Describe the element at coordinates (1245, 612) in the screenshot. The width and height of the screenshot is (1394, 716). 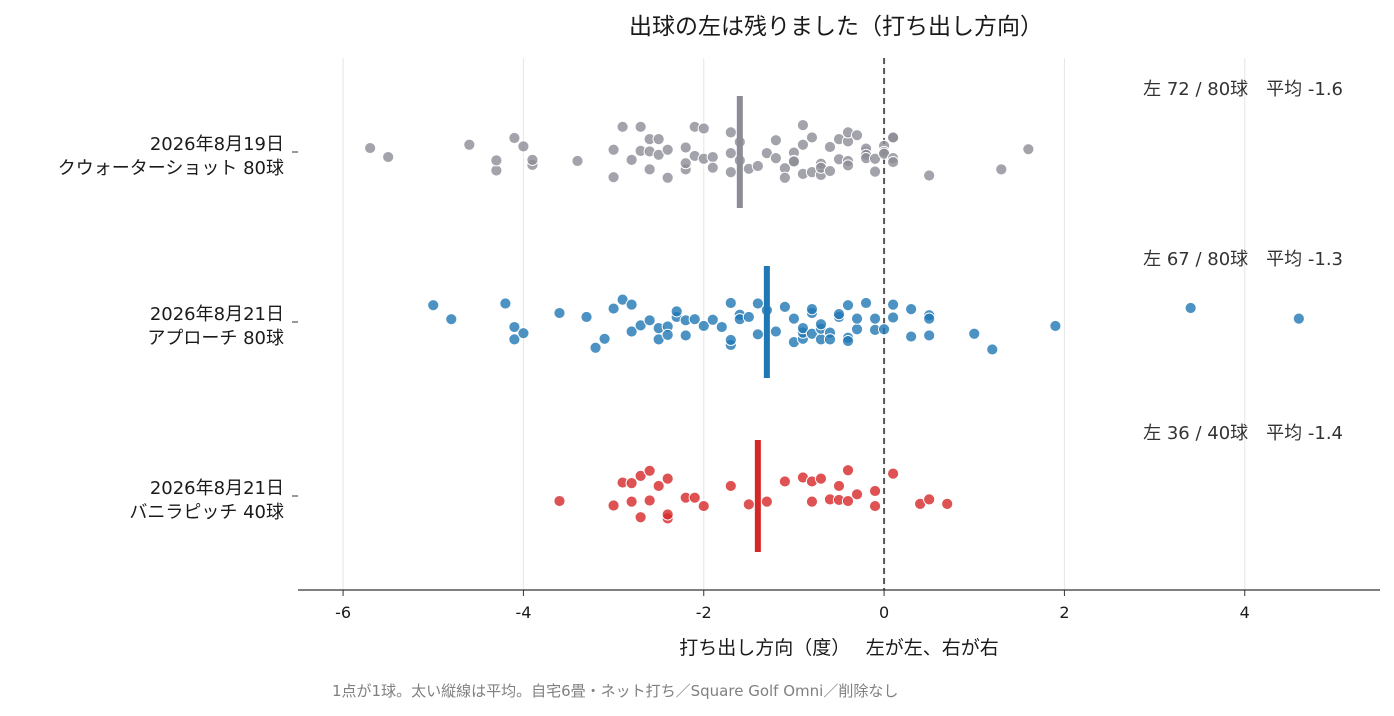
I see `x-tick-label: 4` at that location.